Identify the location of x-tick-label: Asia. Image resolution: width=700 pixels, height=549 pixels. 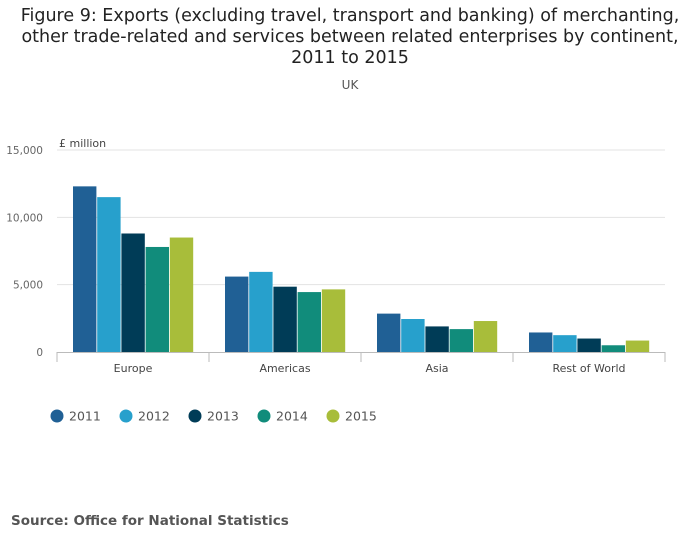
(436, 368).